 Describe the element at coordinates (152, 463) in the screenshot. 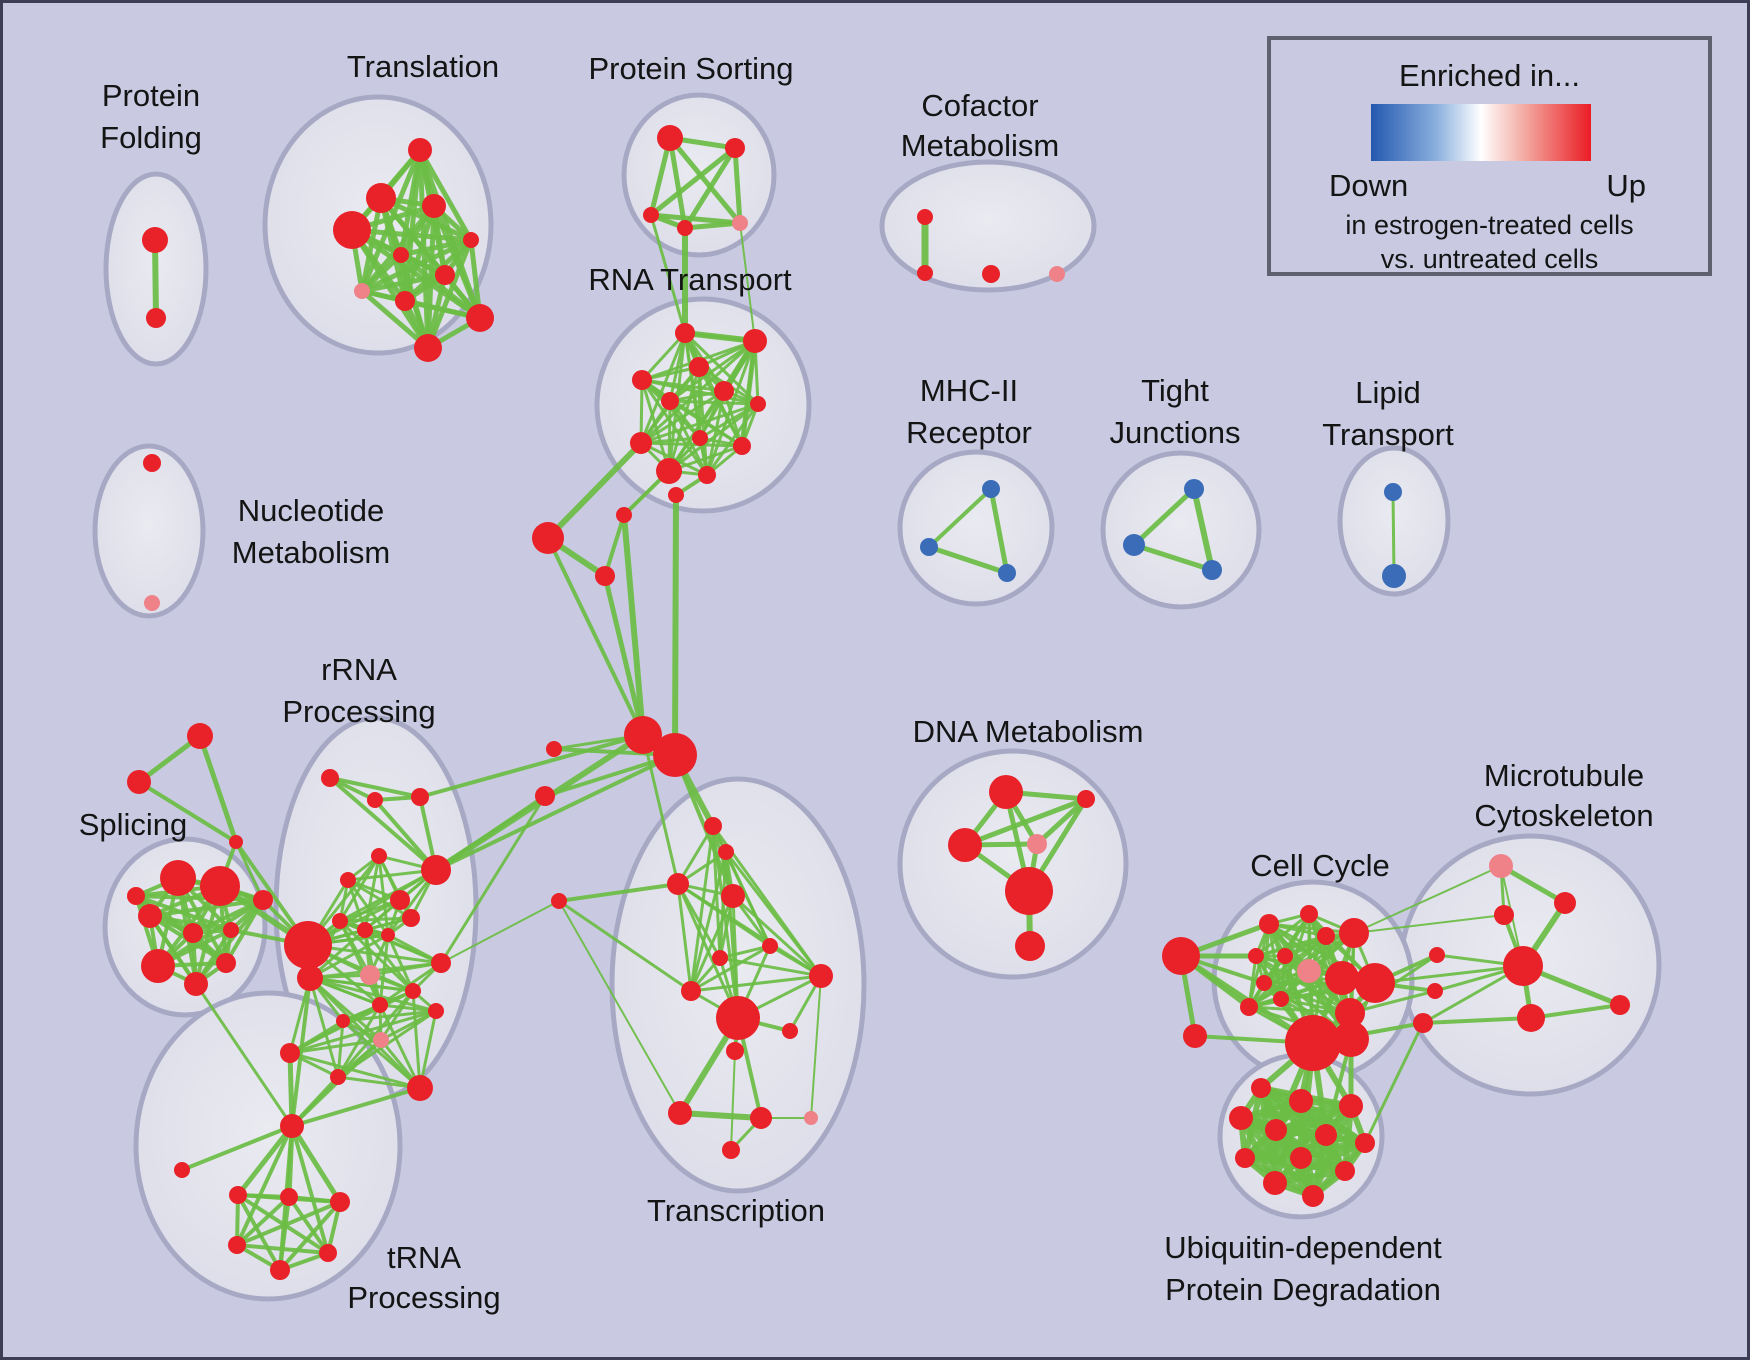

I see `graph-node-nm1` at that location.